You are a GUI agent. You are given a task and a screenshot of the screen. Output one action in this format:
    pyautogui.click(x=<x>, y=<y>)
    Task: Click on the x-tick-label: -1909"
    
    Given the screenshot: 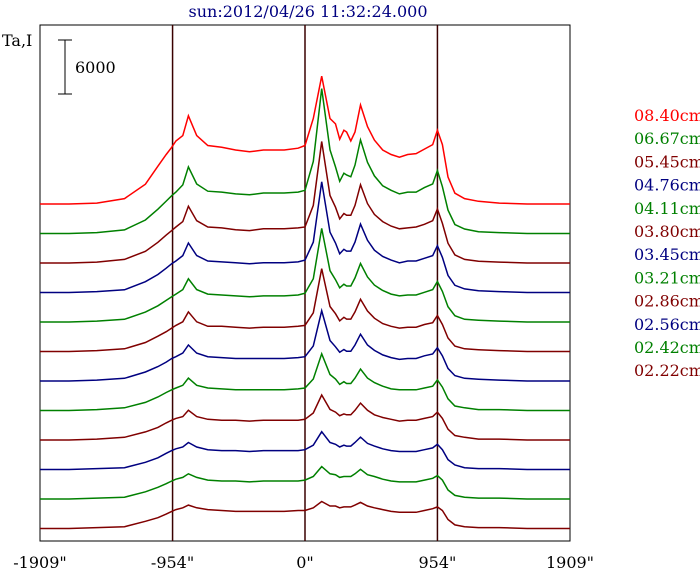 What is the action you would take?
    pyautogui.click(x=39, y=562)
    